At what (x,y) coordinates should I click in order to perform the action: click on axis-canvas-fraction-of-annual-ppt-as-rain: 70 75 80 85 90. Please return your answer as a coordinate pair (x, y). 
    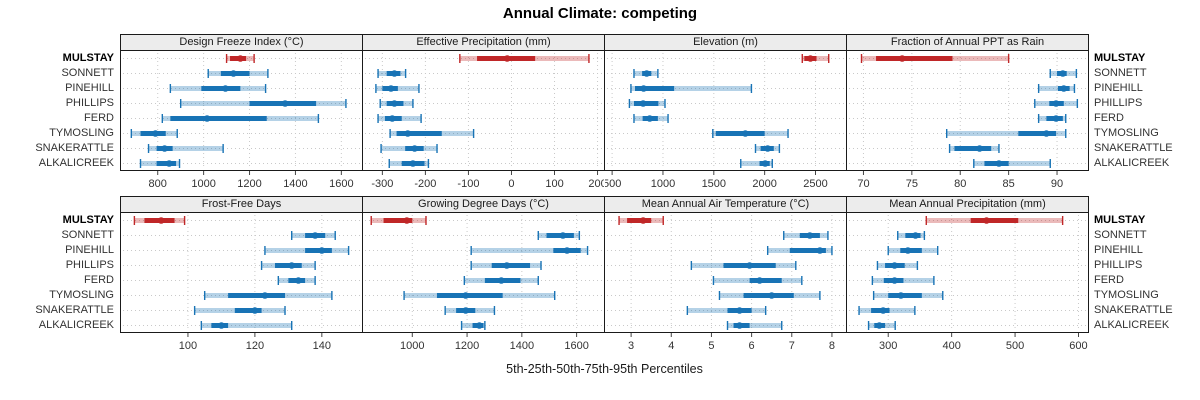
    Looking at the image, I should click on (960, 180).